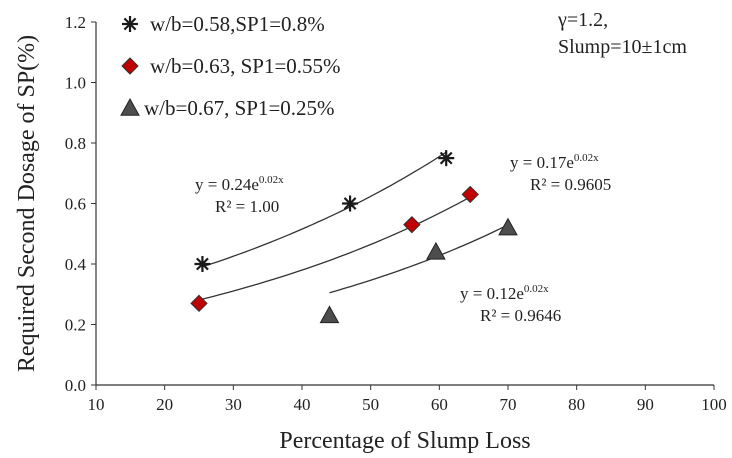  I want to click on y-tick-label: 0.6, so click(75, 204).